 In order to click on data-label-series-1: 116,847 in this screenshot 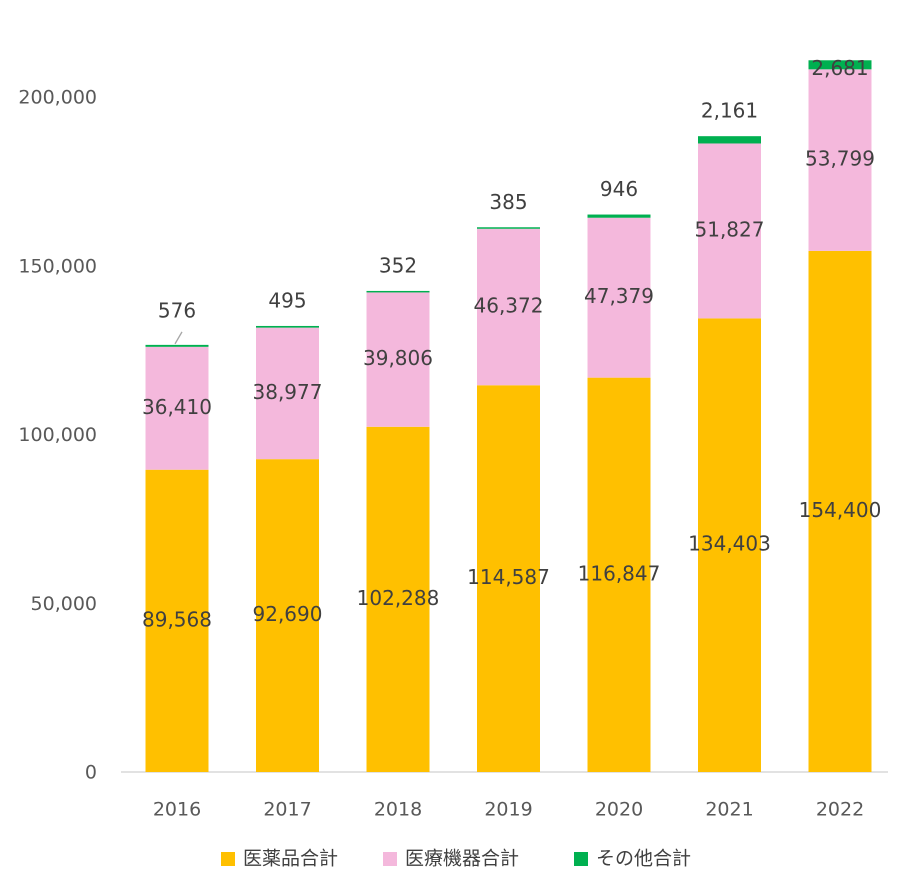, I will do `click(619, 573)`.